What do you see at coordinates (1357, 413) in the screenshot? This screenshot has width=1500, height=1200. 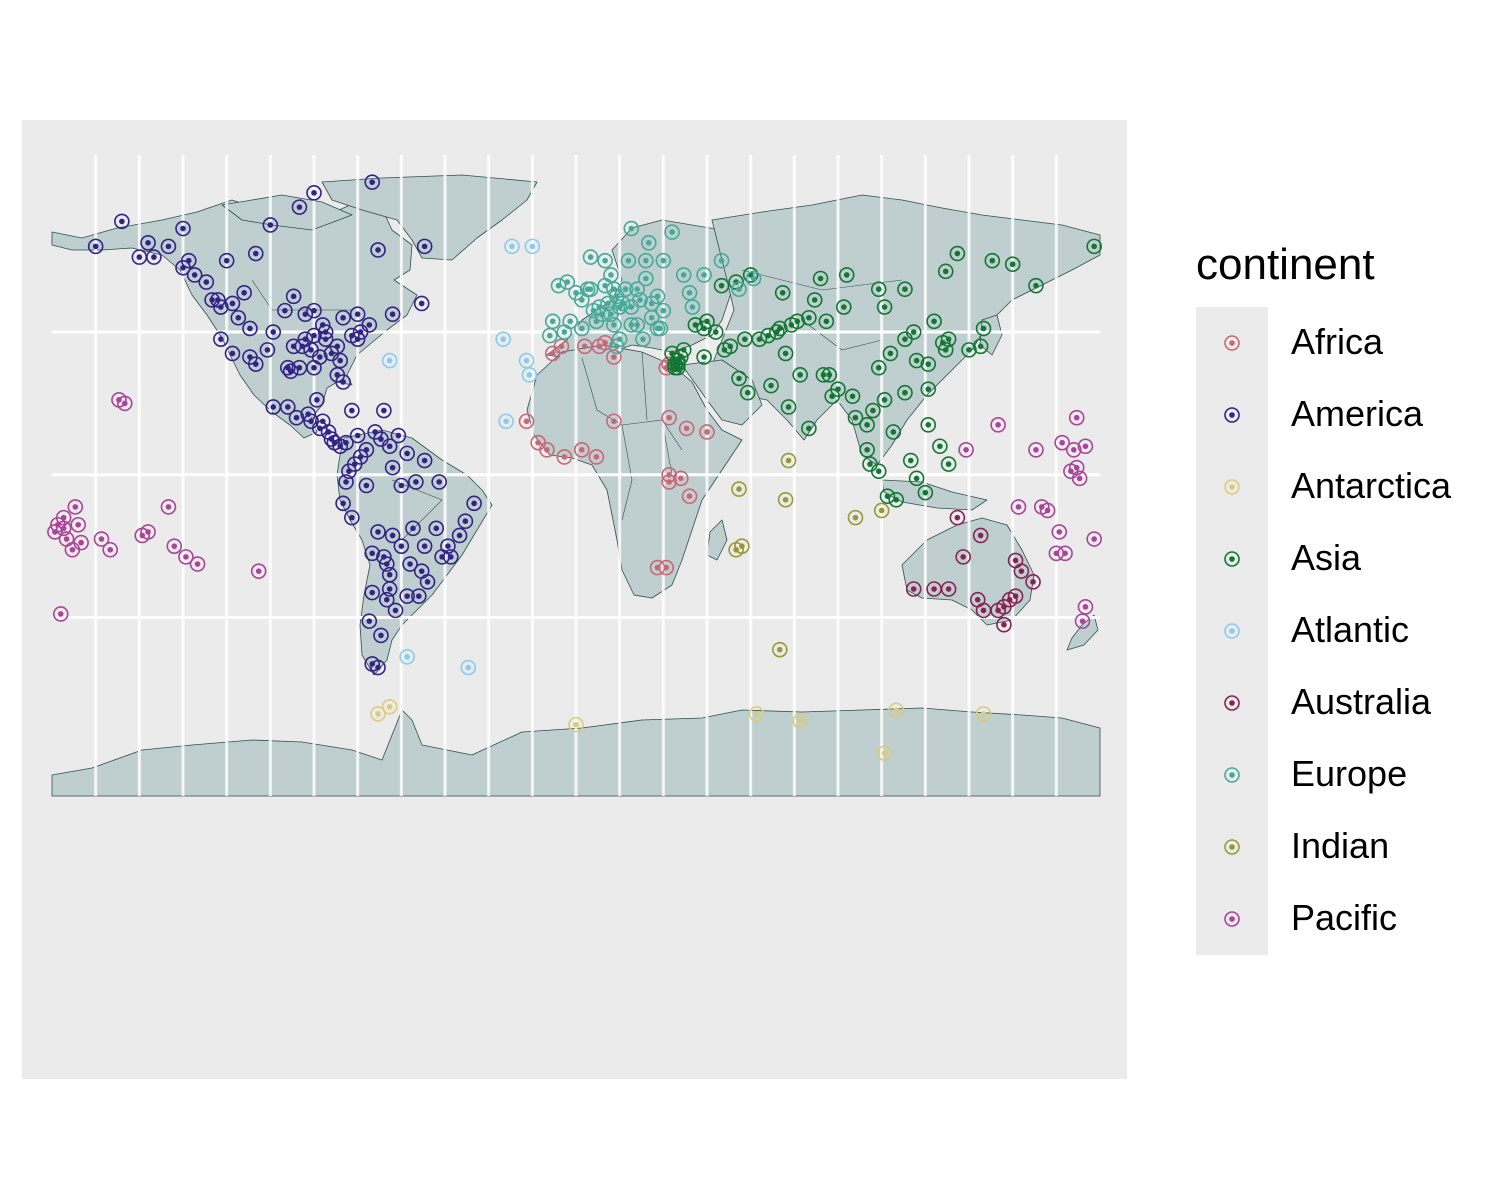 I see `legend-label: America` at bounding box center [1357, 413].